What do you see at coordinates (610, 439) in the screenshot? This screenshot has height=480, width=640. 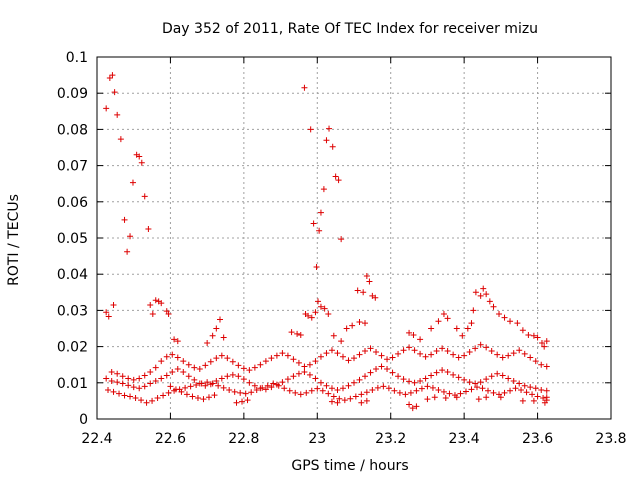 I see `x-tick-label: 23.8` at bounding box center [610, 439].